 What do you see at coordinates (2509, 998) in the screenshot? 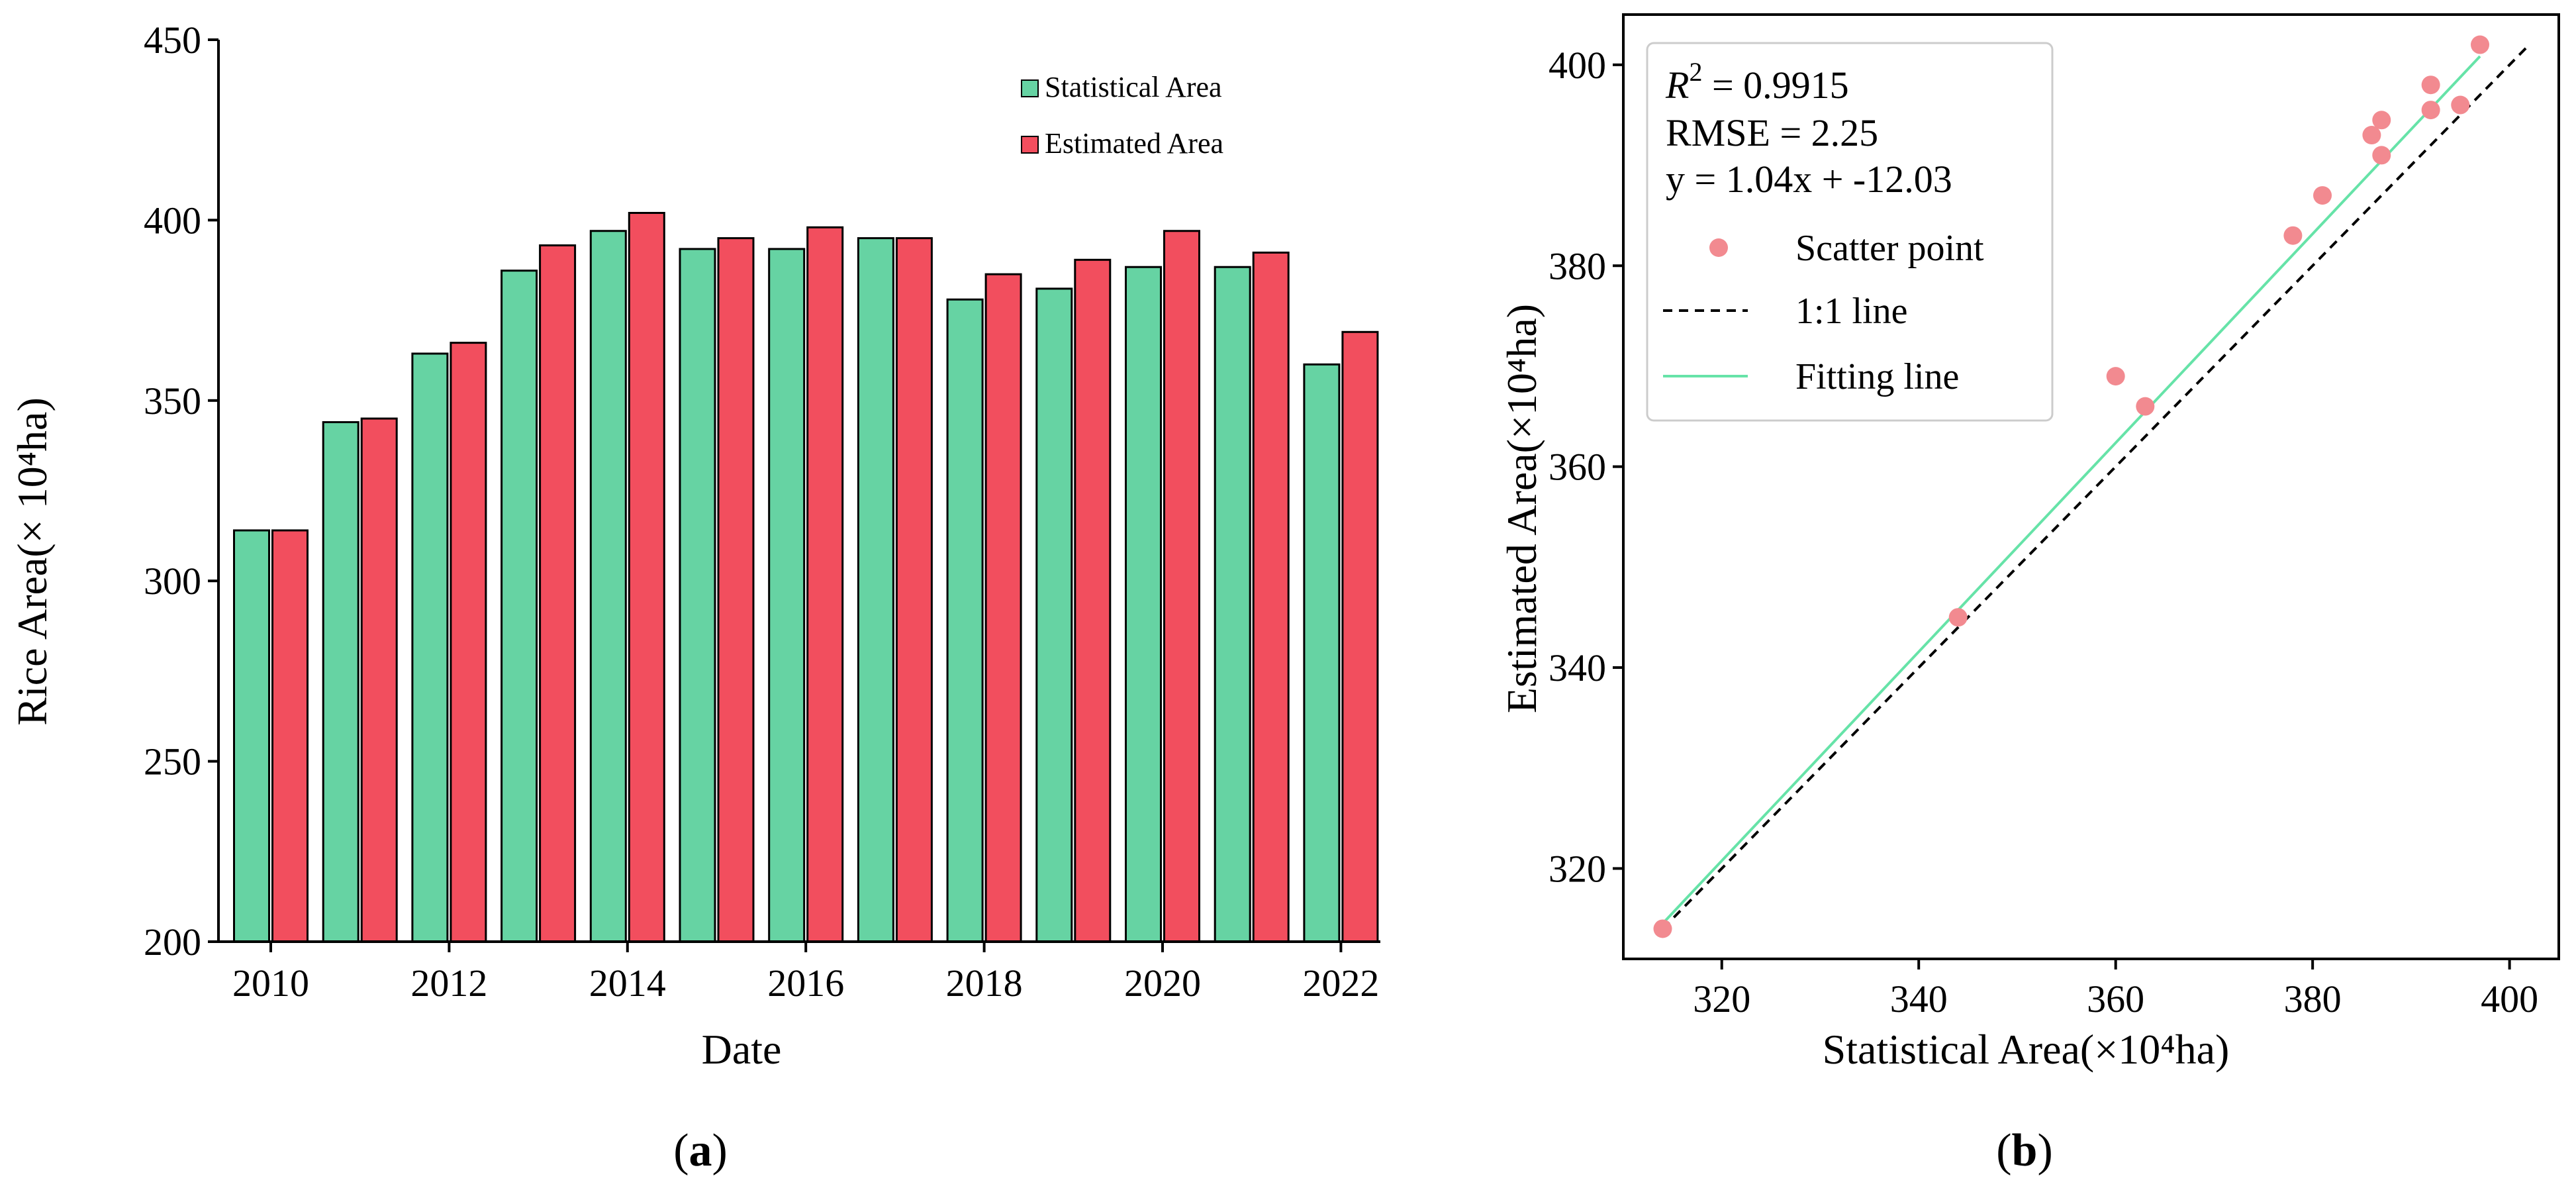
I see `x-tick-label: 400` at bounding box center [2509, 998].